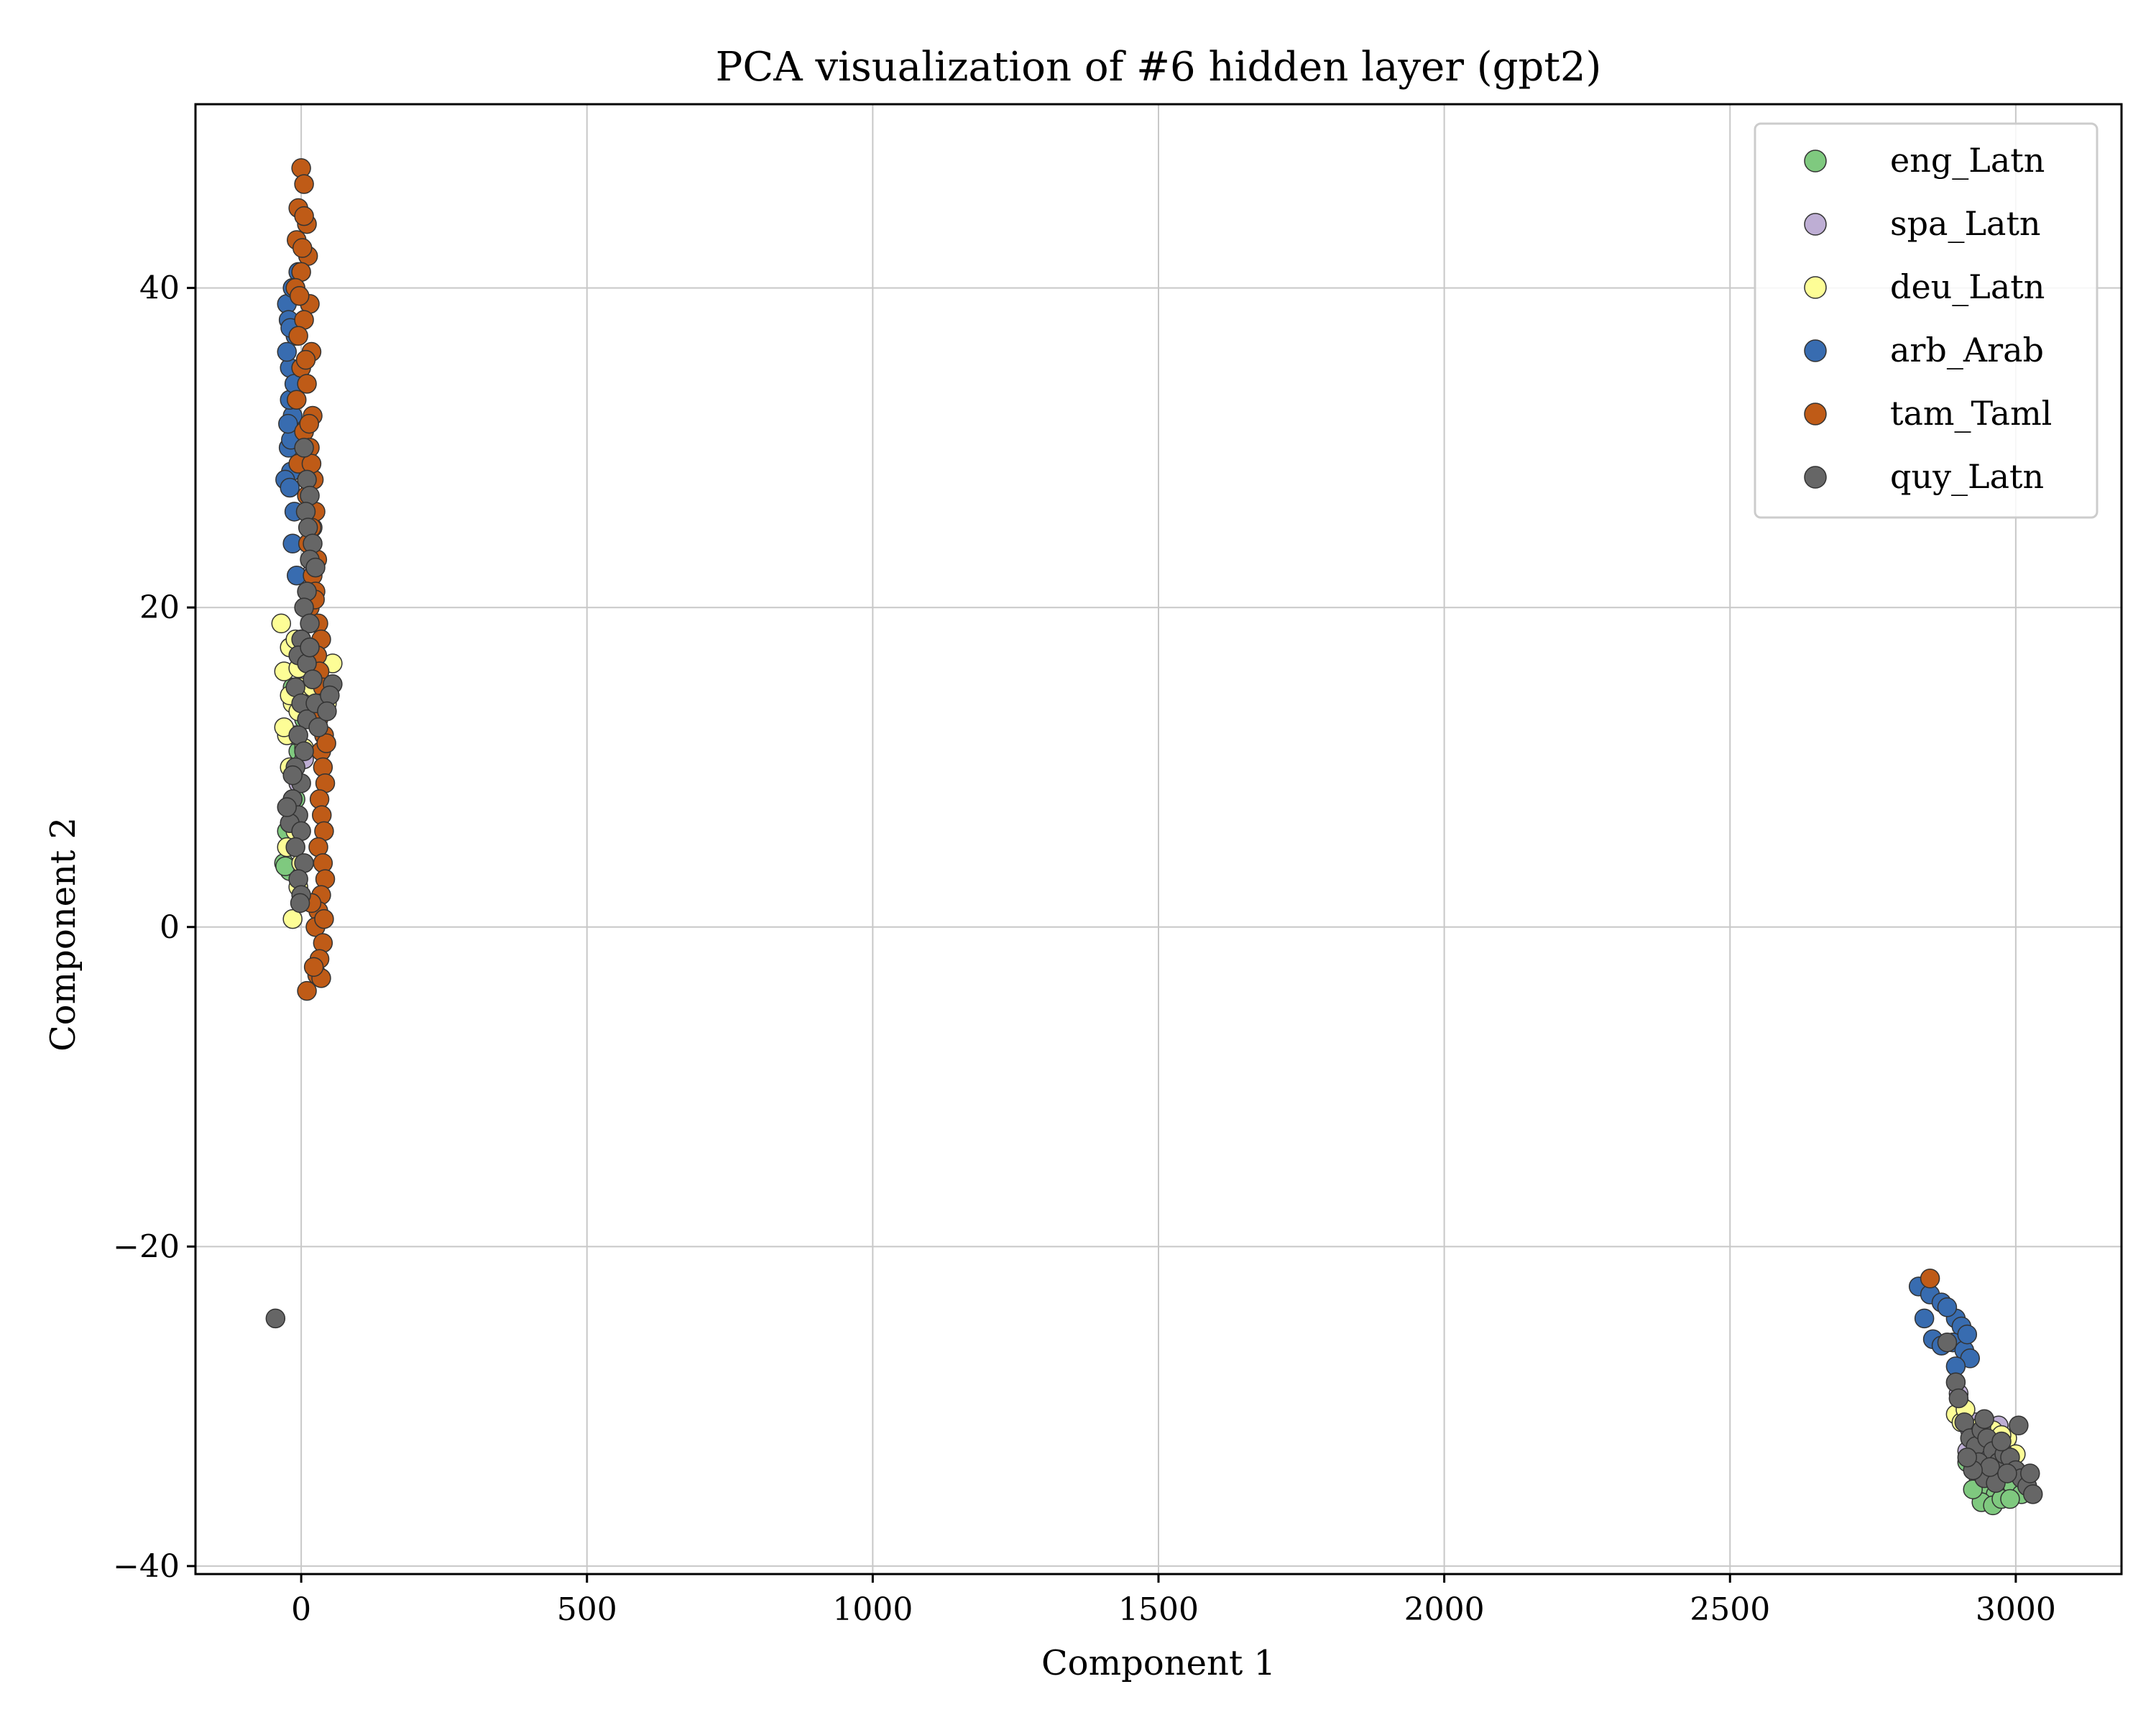 The width and height of the screenshot is (2156, 1725). Describe the element at coordinates (1971, 413) in the screenshot. I see `legend-label-tam_Taml: tam_Taml` at that location.